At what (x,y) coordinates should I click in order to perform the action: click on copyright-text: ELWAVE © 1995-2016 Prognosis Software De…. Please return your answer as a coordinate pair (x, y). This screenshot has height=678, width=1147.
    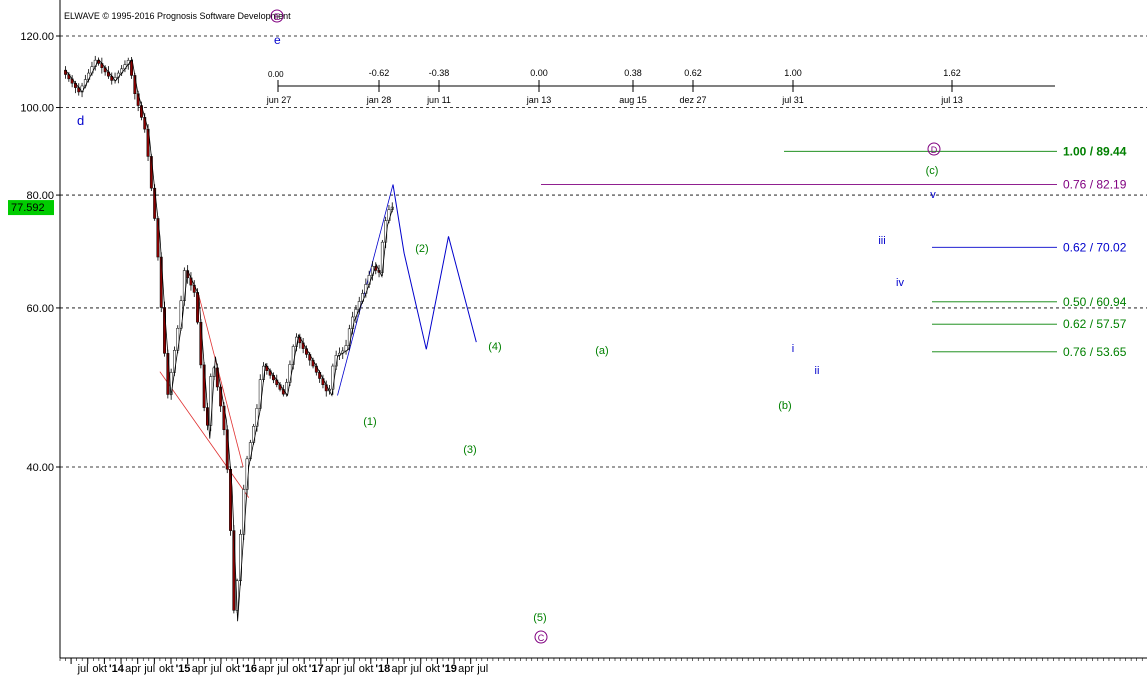
    Looking at the image, I should click on (177, 16).